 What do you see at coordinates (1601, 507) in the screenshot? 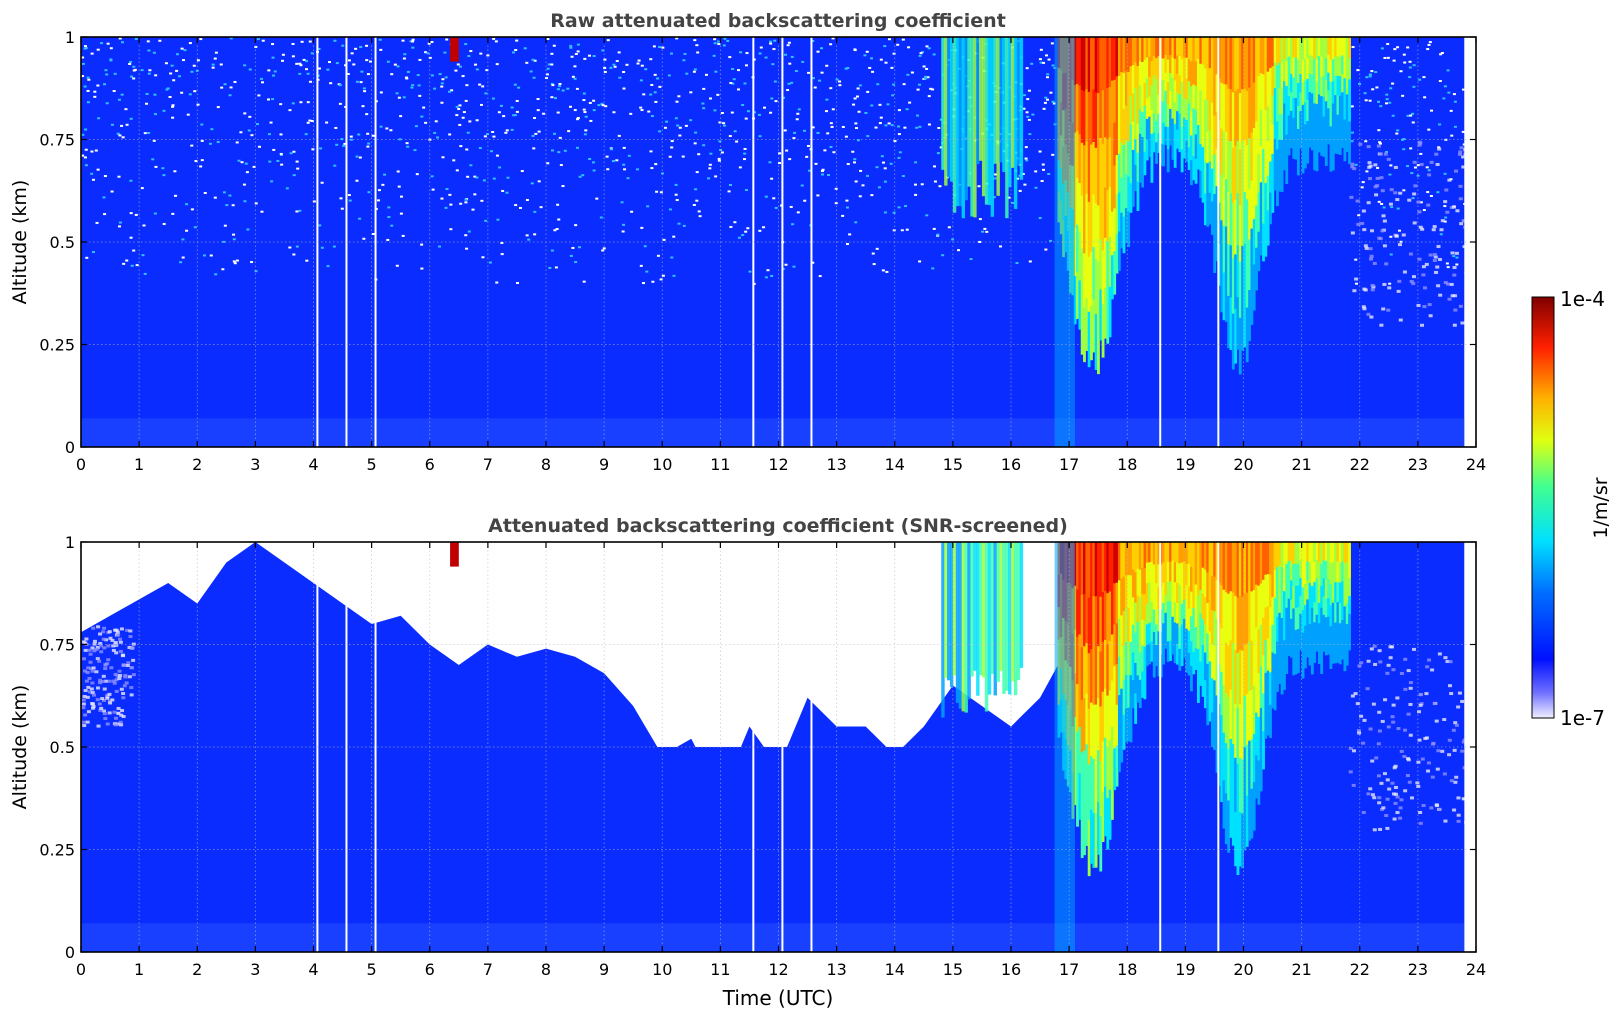
I see `colorbar-unit-label: 1/m/sr` at bounding box center [1601, 507].